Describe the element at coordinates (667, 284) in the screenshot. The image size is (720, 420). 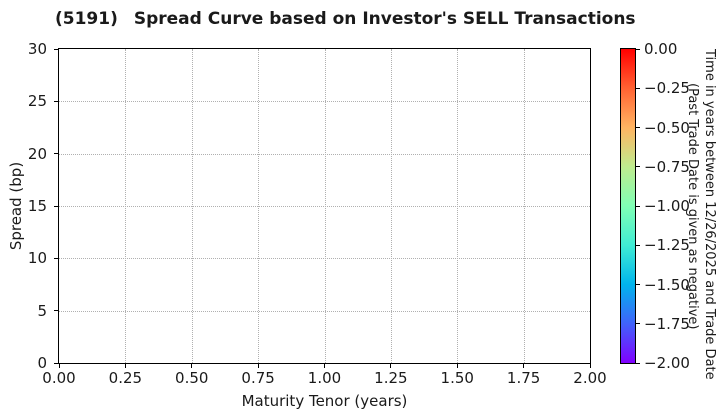
I see `colorbar-tick-label: −1.50` at that location.